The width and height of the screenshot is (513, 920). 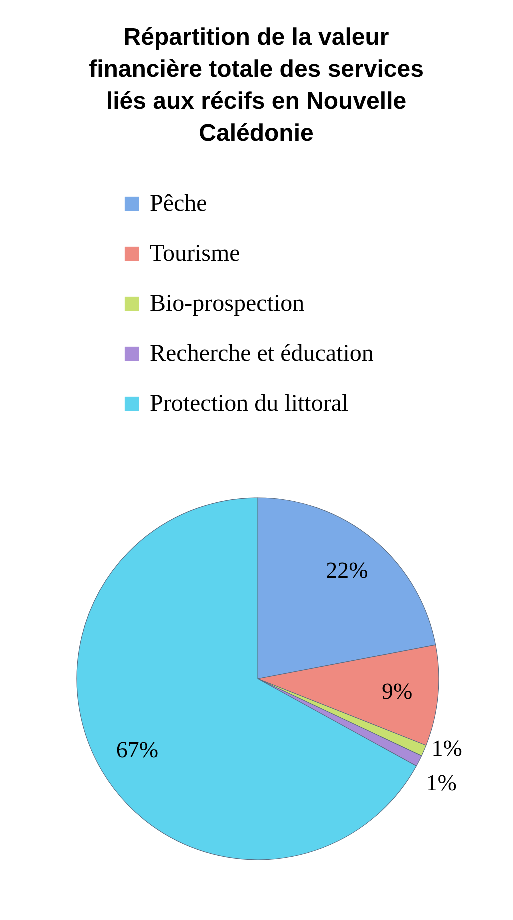 I want to click on legend-label: Tourisme, so click(x=195, y=254).